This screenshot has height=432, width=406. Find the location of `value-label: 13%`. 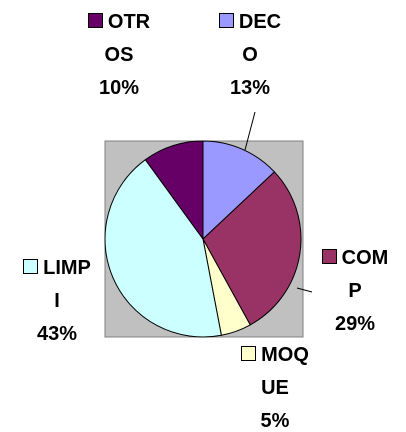

value-label: 13% is located at coordinates (250, 88).